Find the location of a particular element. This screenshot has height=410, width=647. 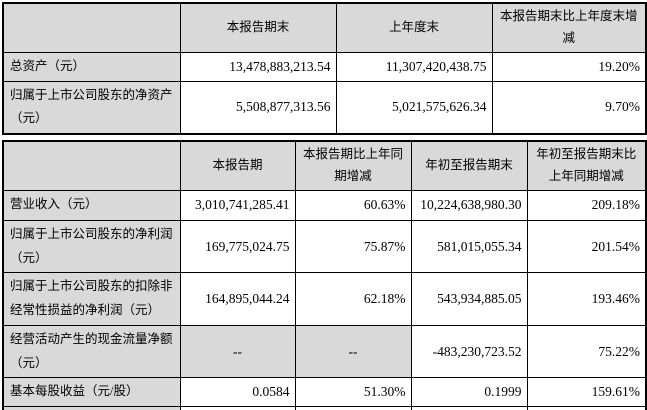

value-cell: 10,224,638,980.30 is located at coordinates (469, 205).